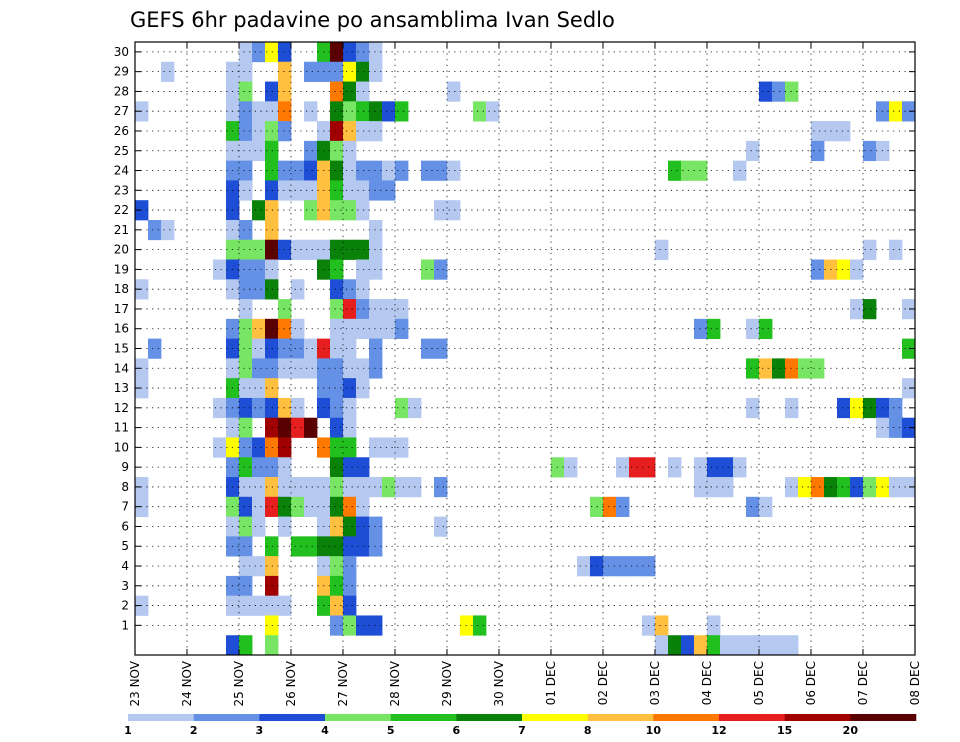  What do you see at coordinates (121, 72) in the screenshot?
I see `y-tick-label: 29` at bounding box center [121, 72].